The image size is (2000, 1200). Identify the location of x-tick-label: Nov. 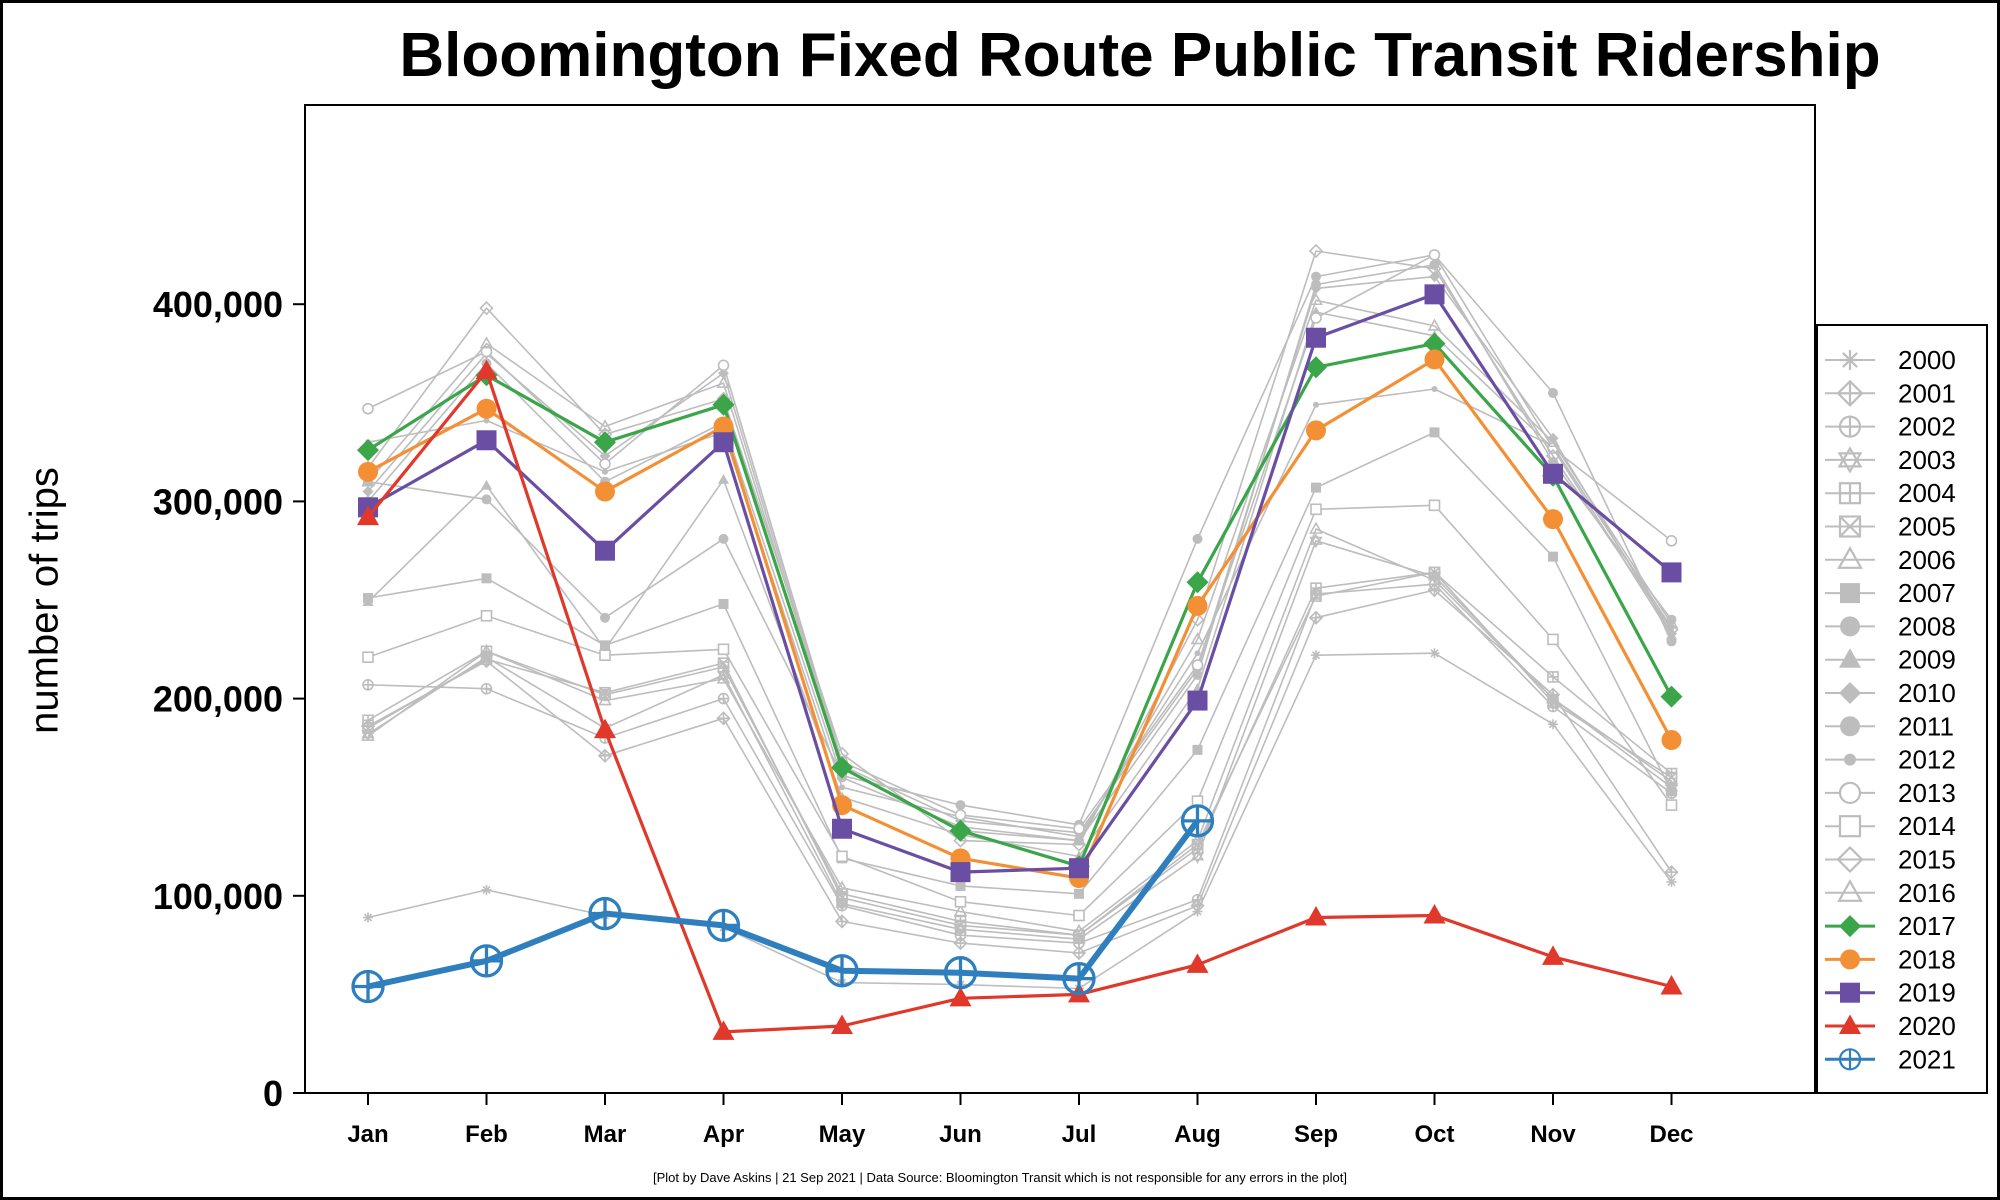
(1553, 1134).